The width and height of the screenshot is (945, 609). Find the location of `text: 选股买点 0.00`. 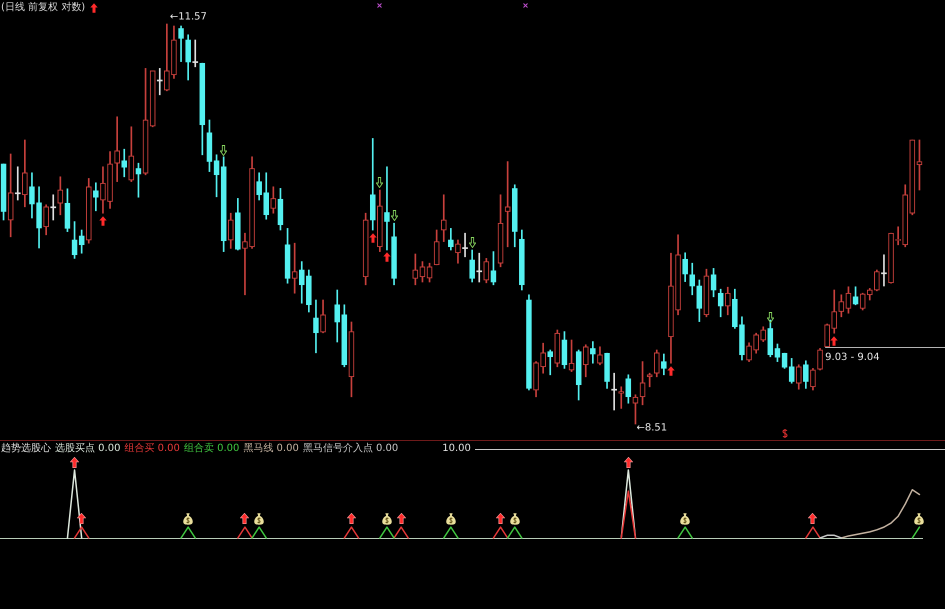

text: 选股买点 0.00 is located at coordinates (87, 449).